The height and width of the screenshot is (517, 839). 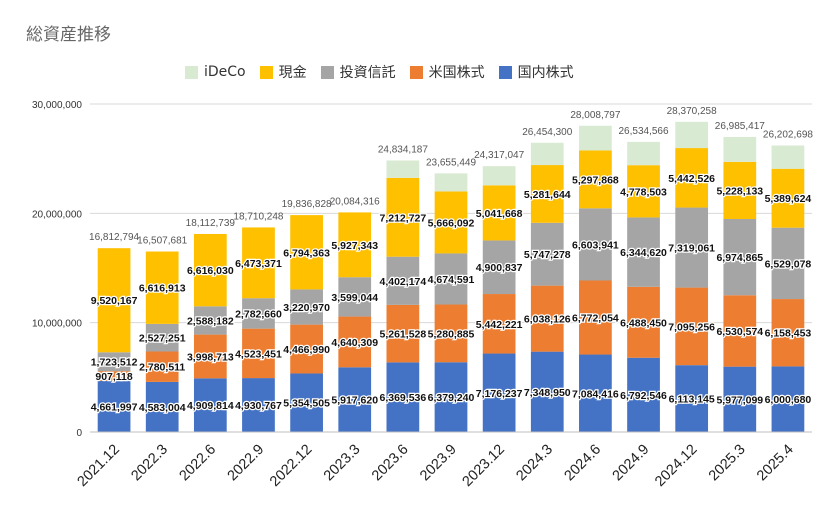 I want to click on data-label: 6,974,865, so click(x=739, y=258).